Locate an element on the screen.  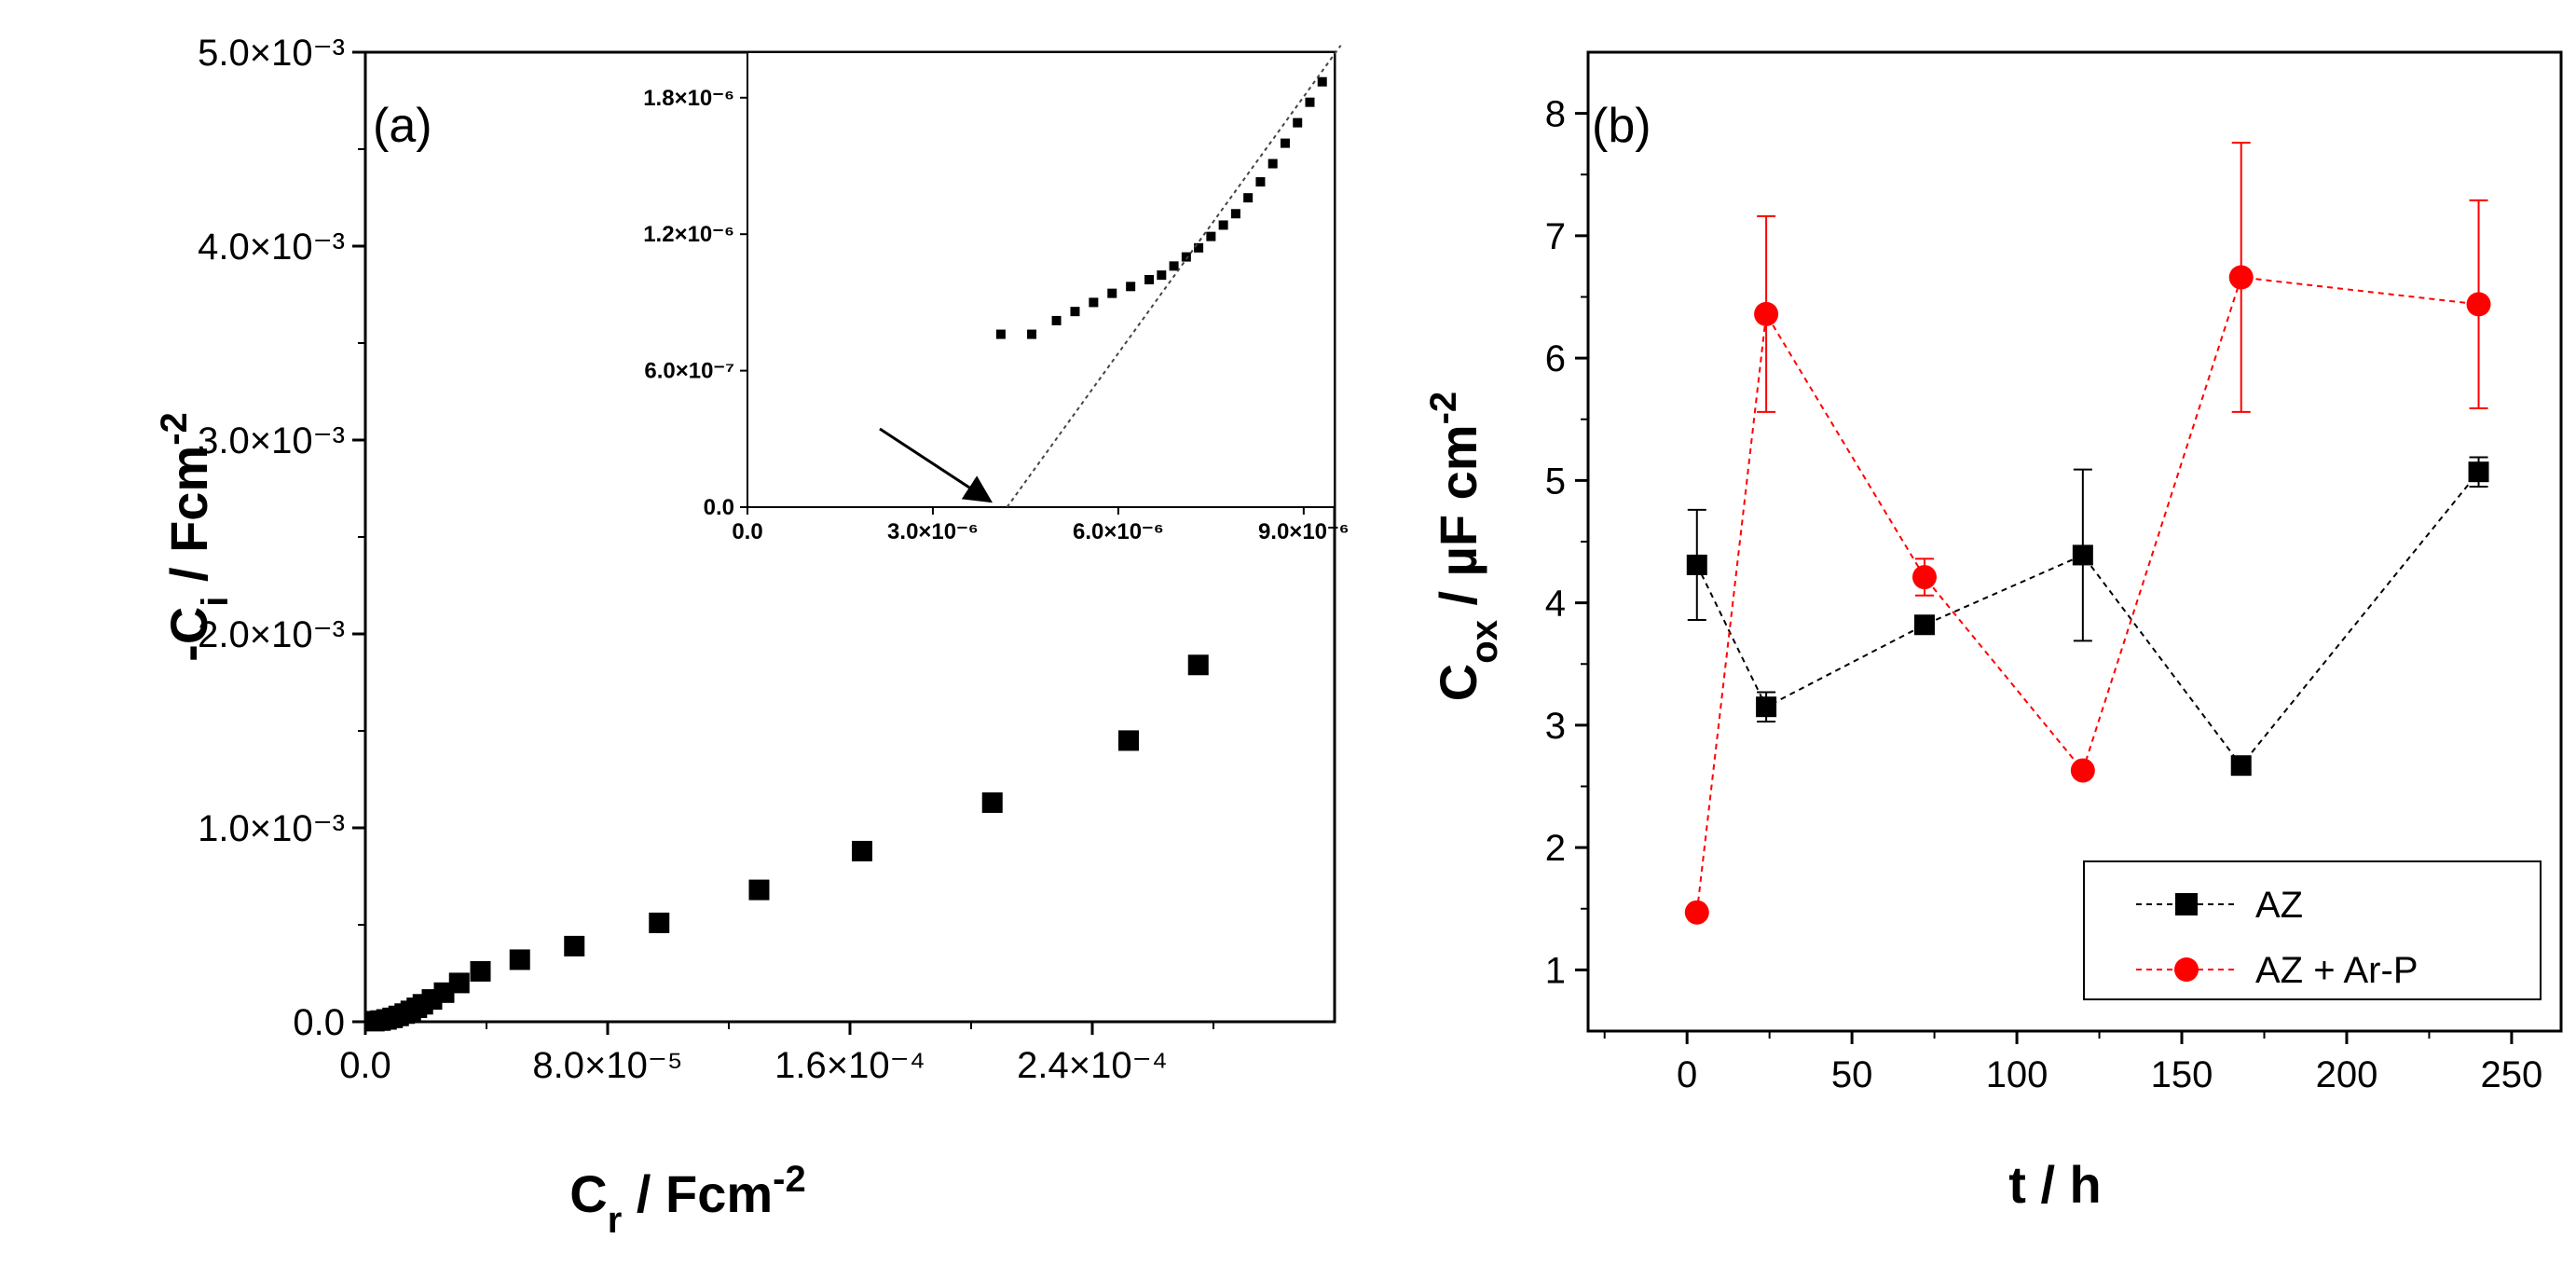
legend-marker-az is located at coordinates (2186, 904).